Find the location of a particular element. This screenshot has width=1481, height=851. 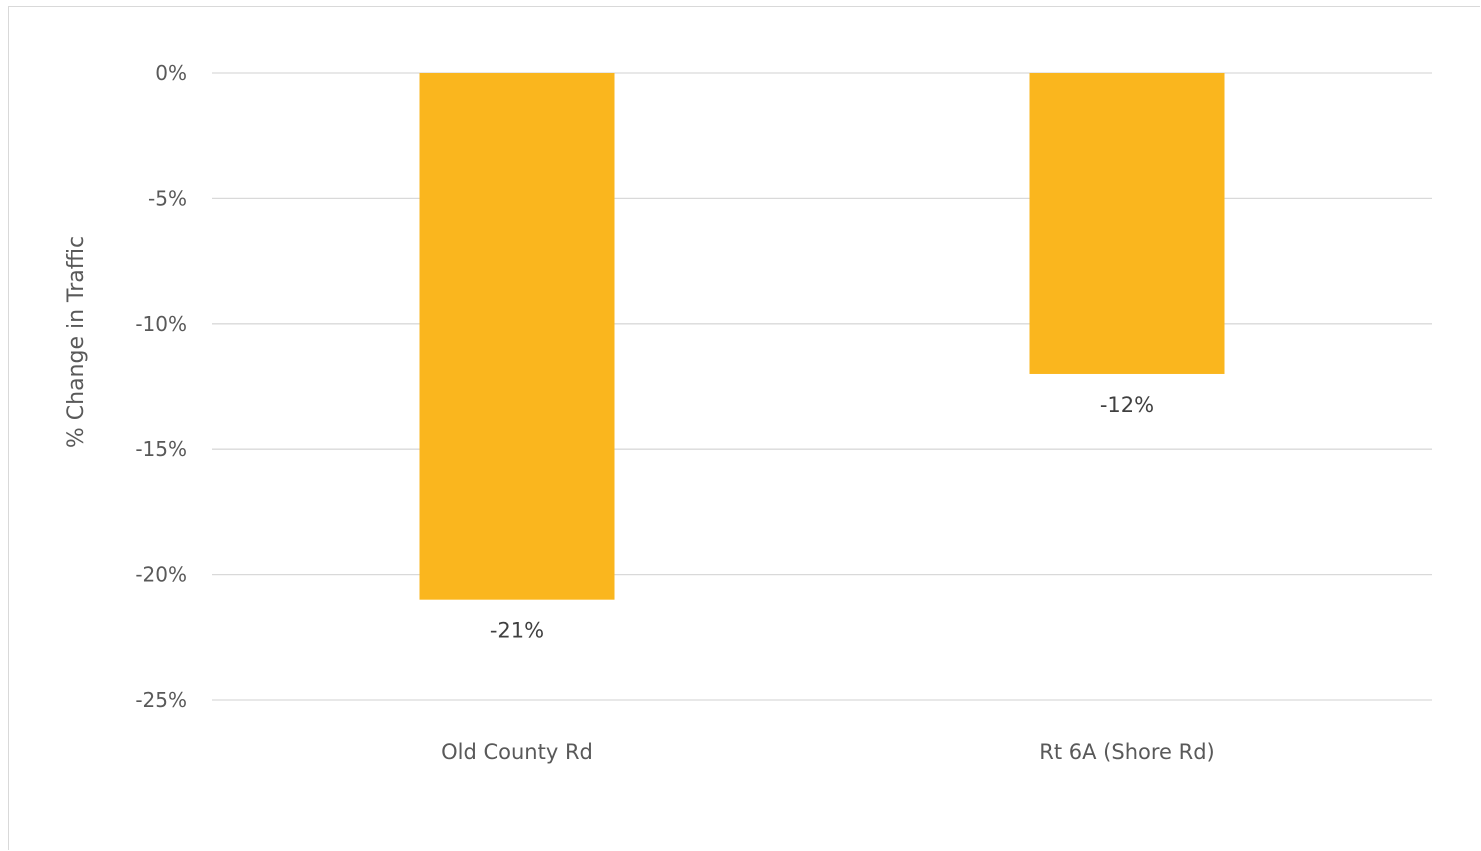

y-tick-label: -5% is located at coordinates (167, 198).